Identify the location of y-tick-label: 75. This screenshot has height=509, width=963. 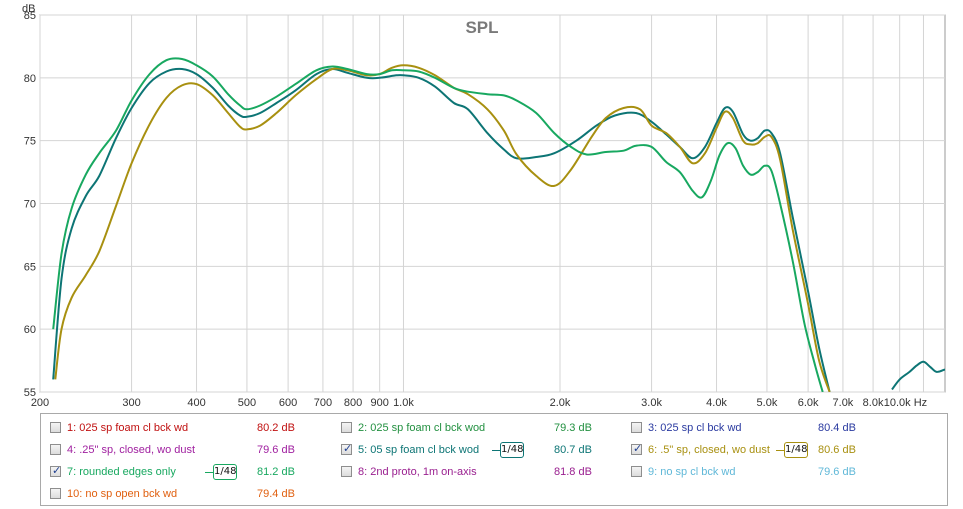
(30, 142).